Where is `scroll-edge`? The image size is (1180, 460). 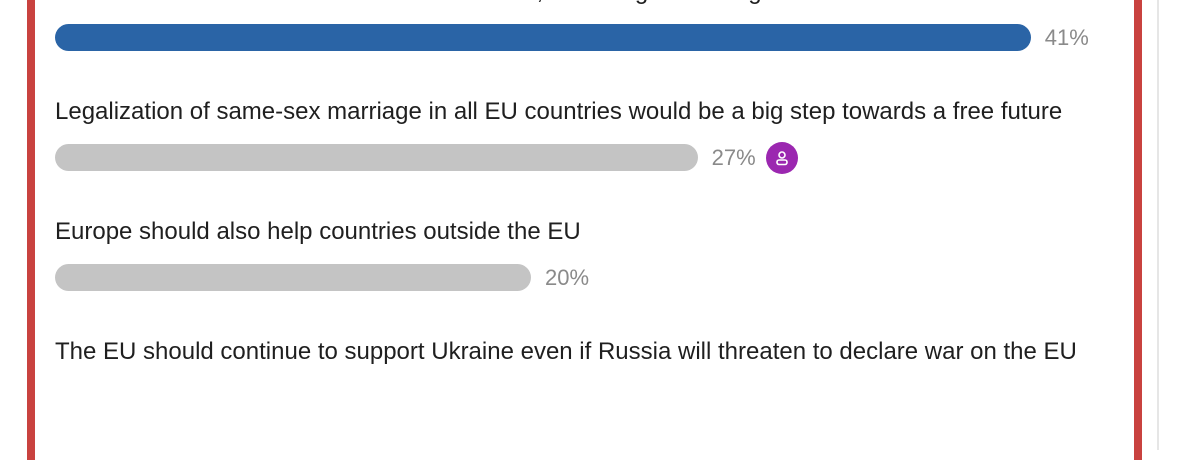 scroll-edge is located at coordinates (1158, 225).